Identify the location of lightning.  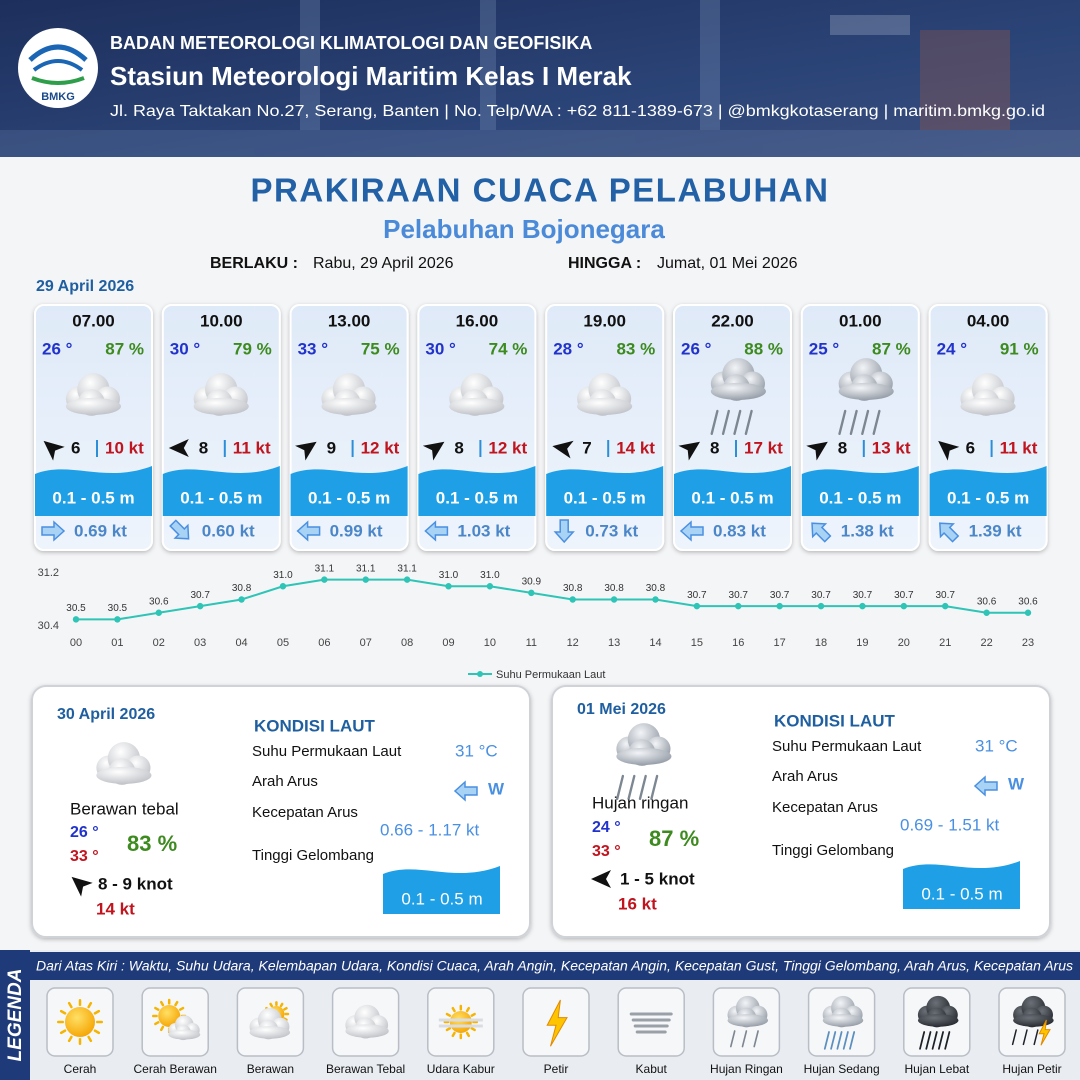
(1044, 1032).